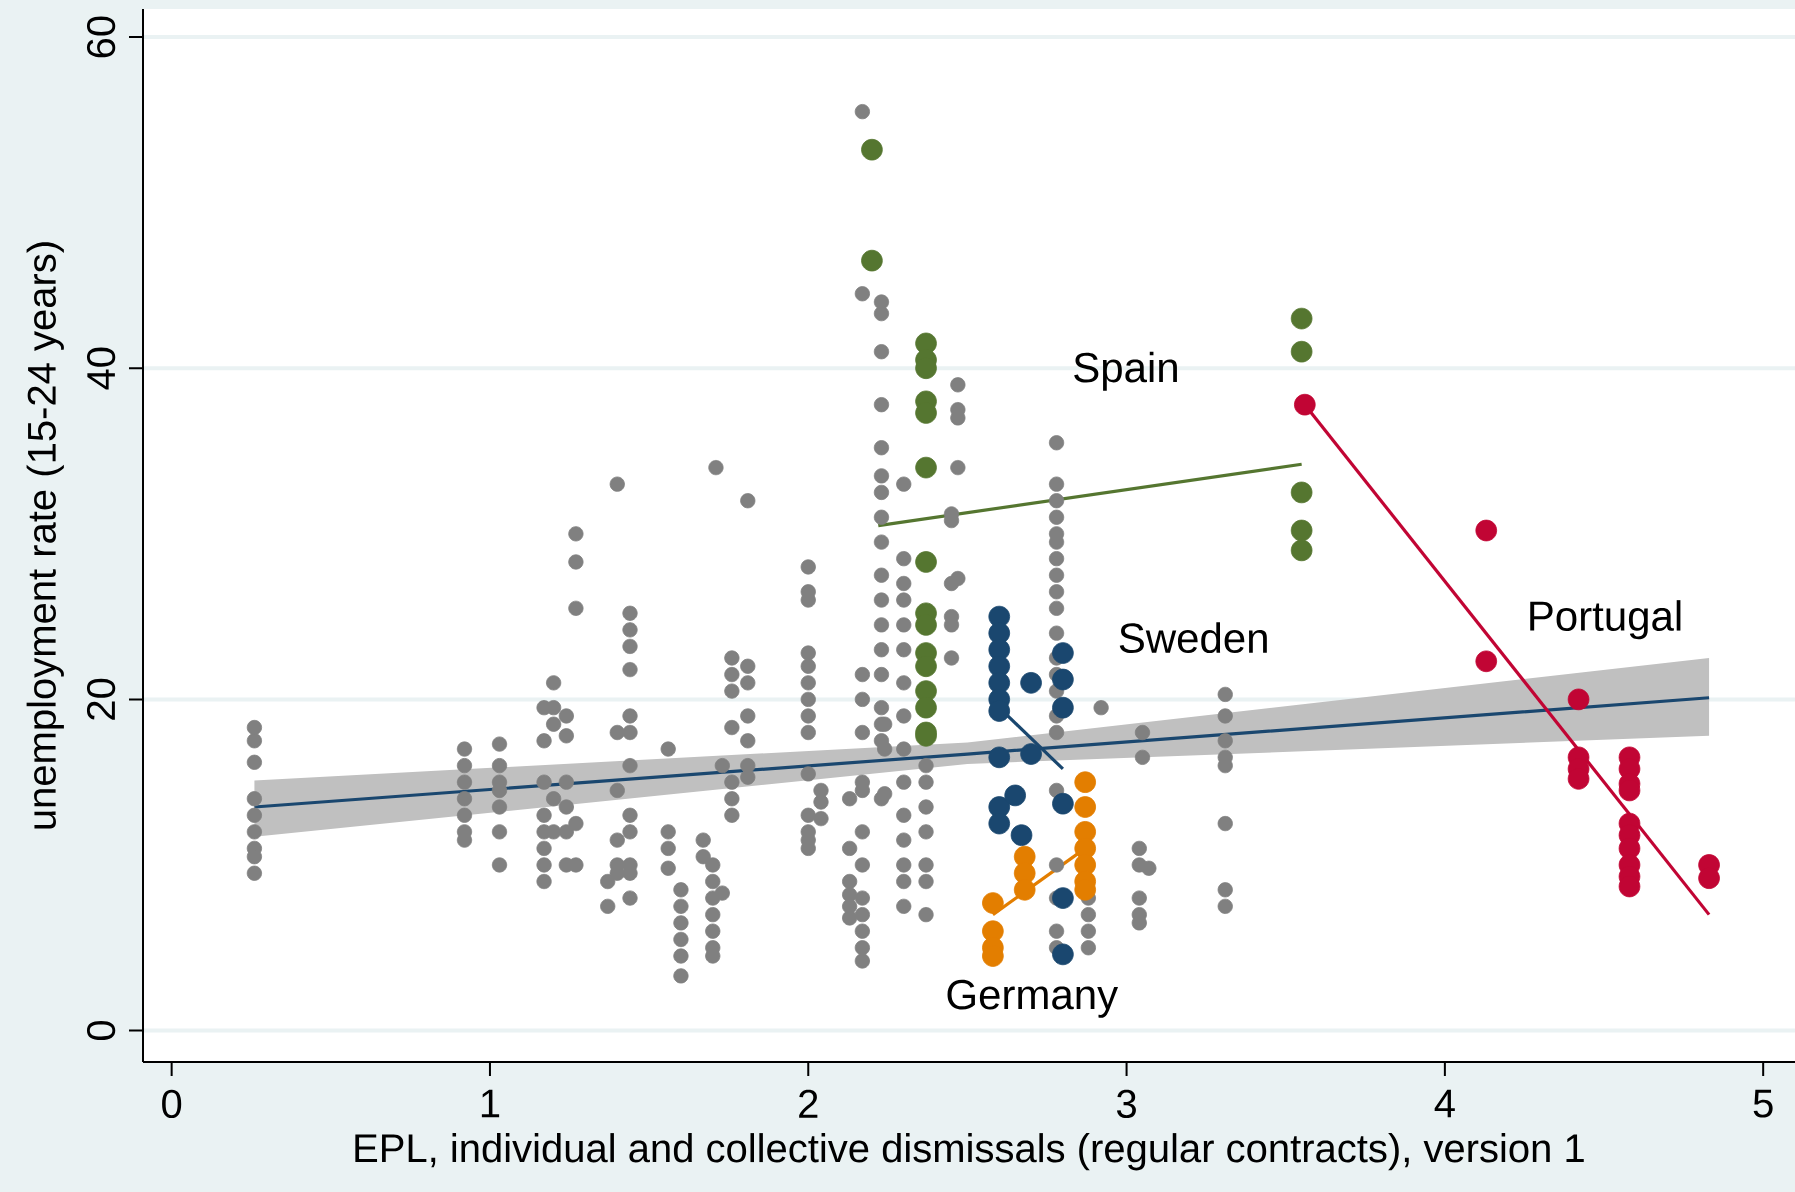  What do you see at coordinates (45, 535) in the screenshot?
I see `y-axis-title: unemployment rate (15-24 years)` at bounding box center [45, 535].